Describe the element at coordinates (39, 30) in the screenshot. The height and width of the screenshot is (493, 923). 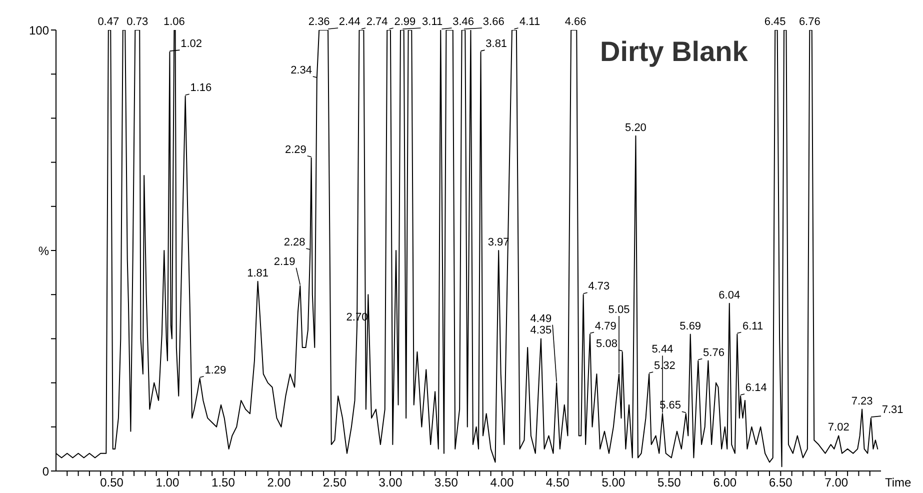
I see `y-tick-label: 100` at that location.